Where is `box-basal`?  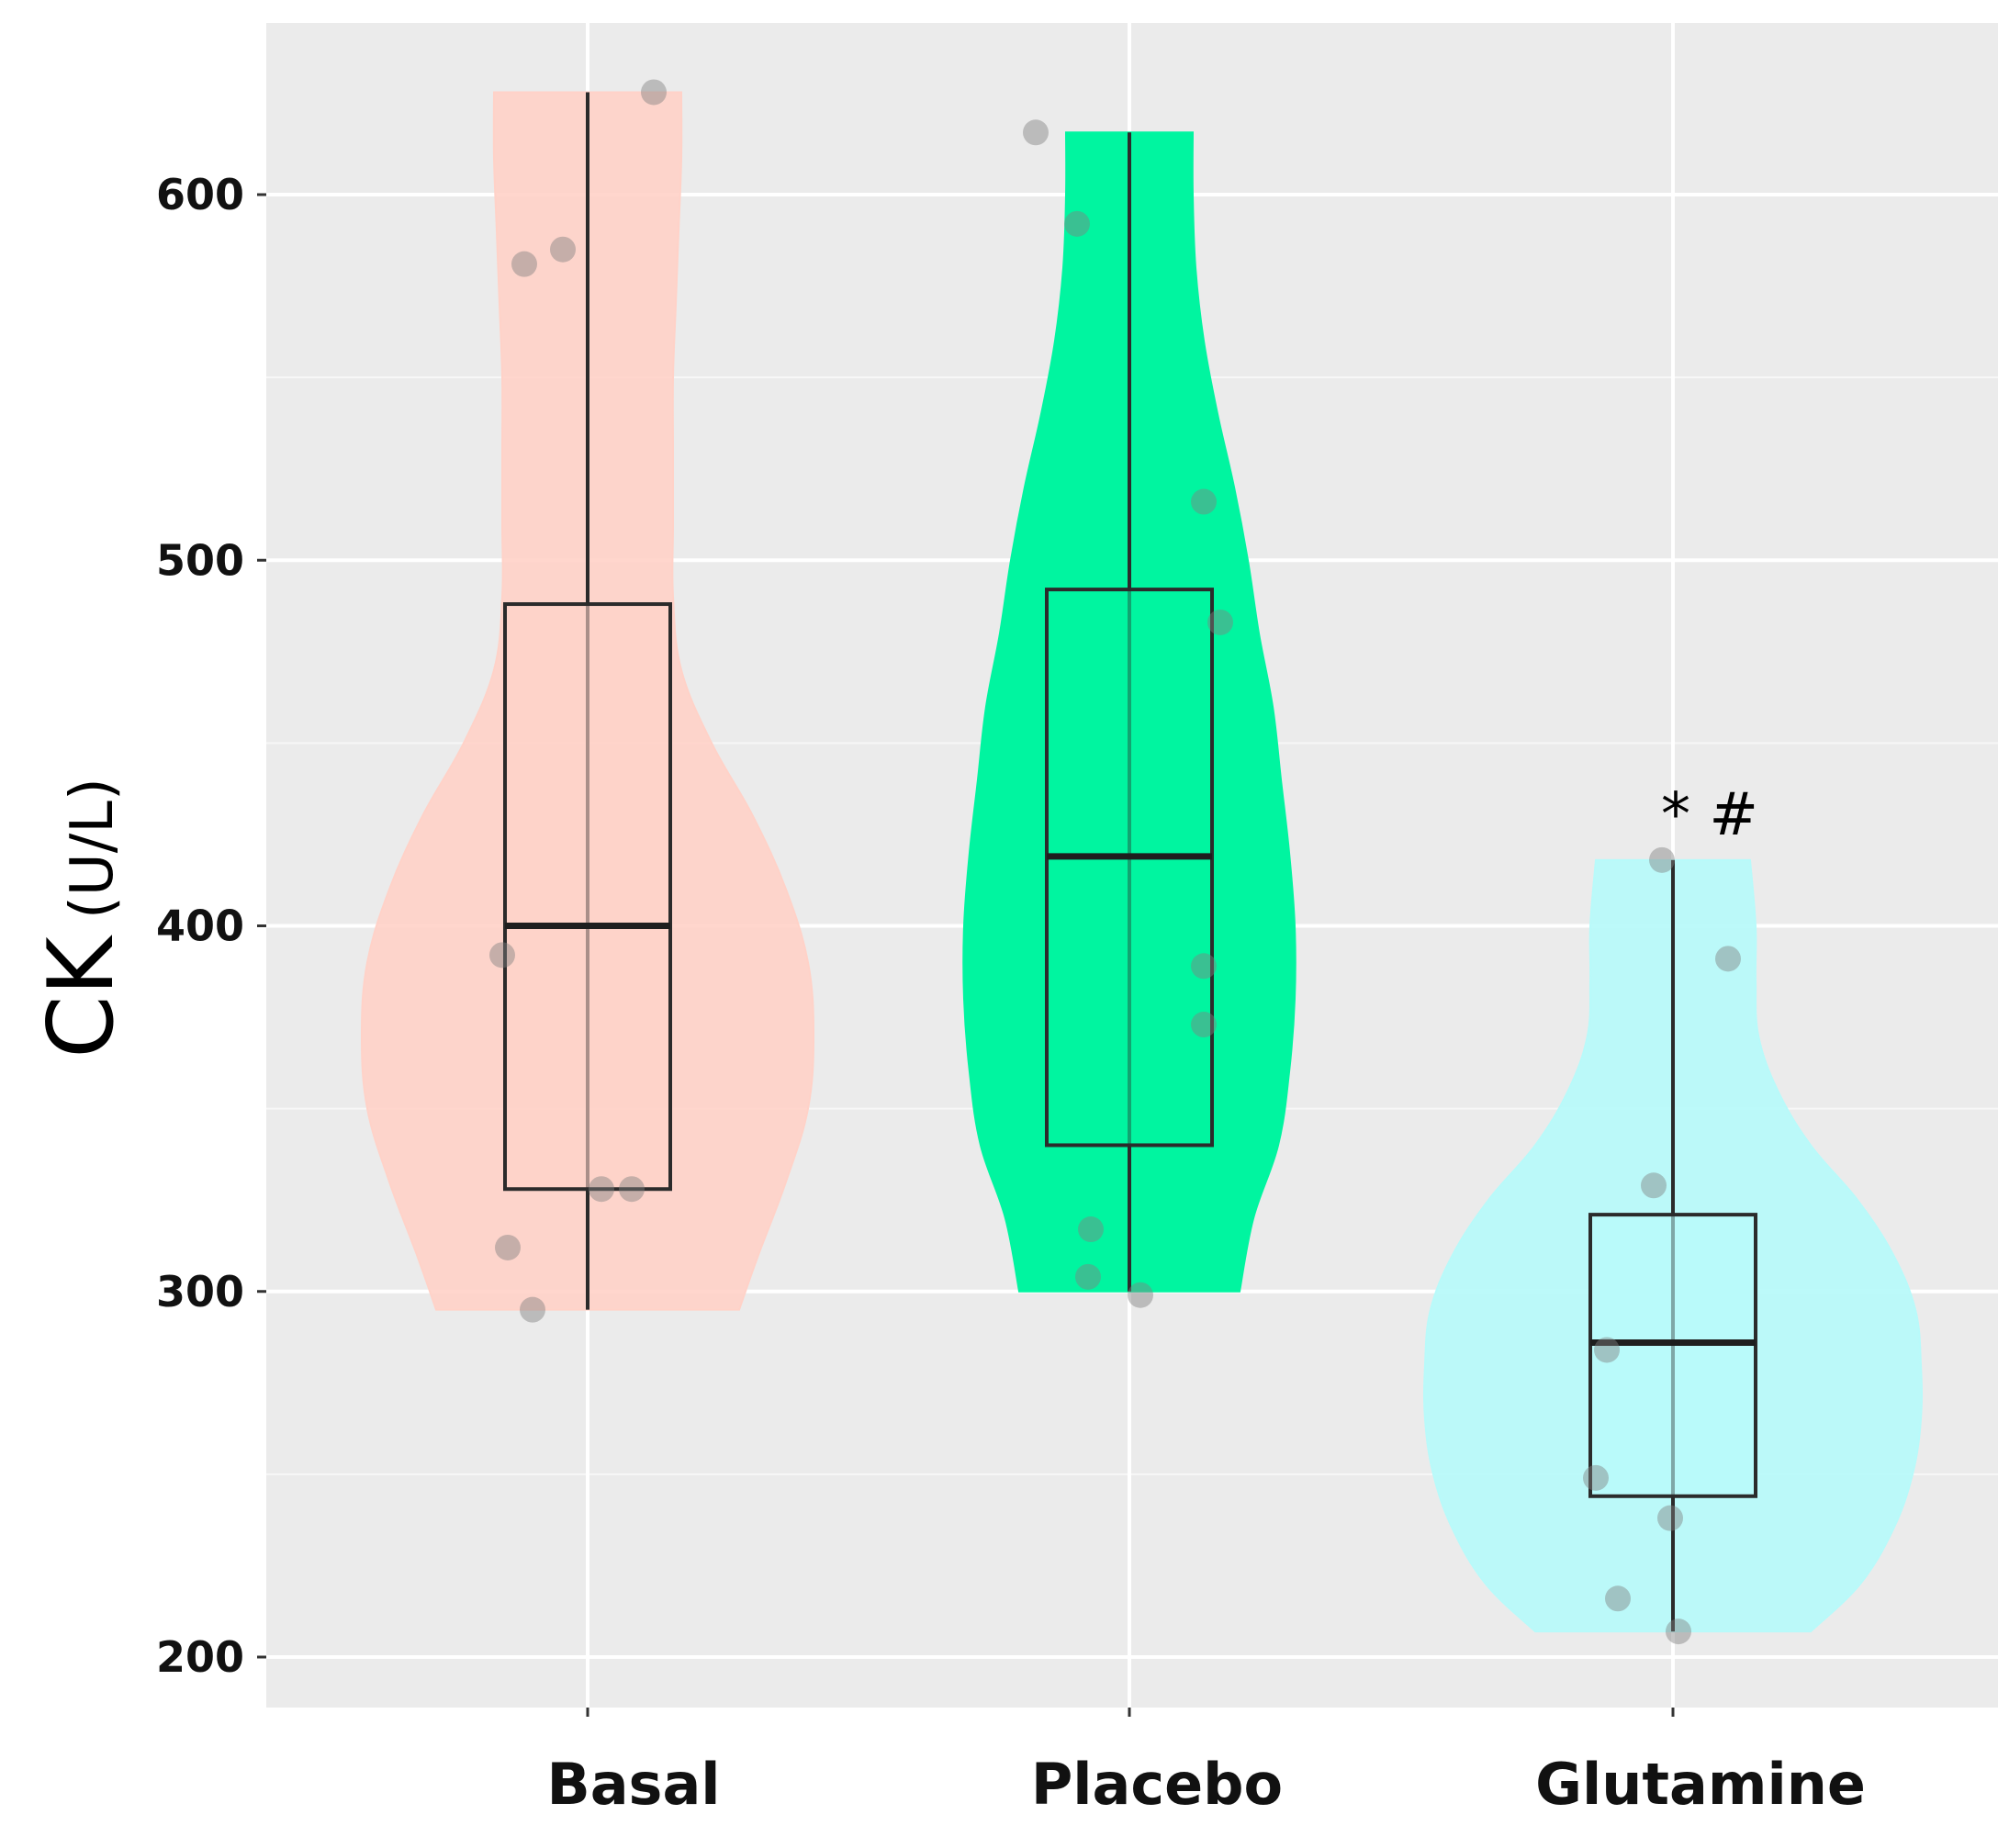 box-basal is located at coordinates (588, 897).